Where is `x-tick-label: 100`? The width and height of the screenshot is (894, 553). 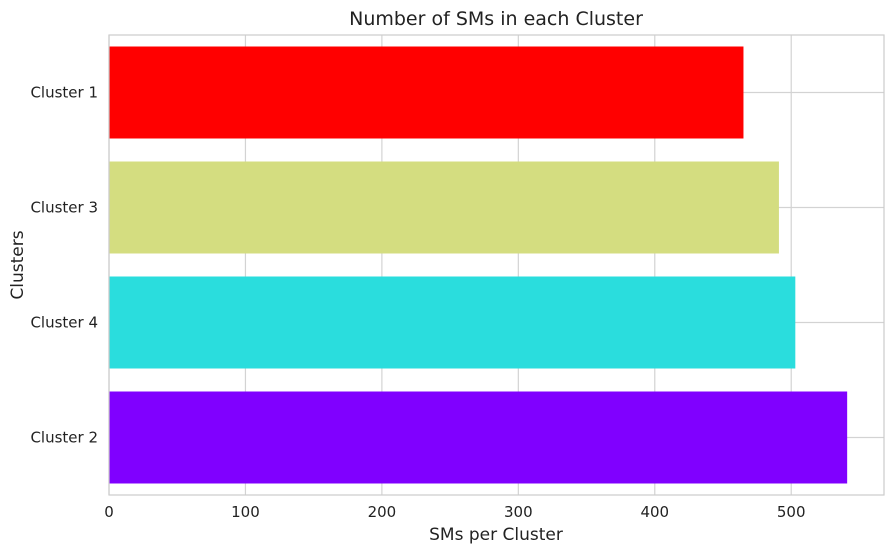 x-tick-label: 100 is located at coordinates (245, 512).